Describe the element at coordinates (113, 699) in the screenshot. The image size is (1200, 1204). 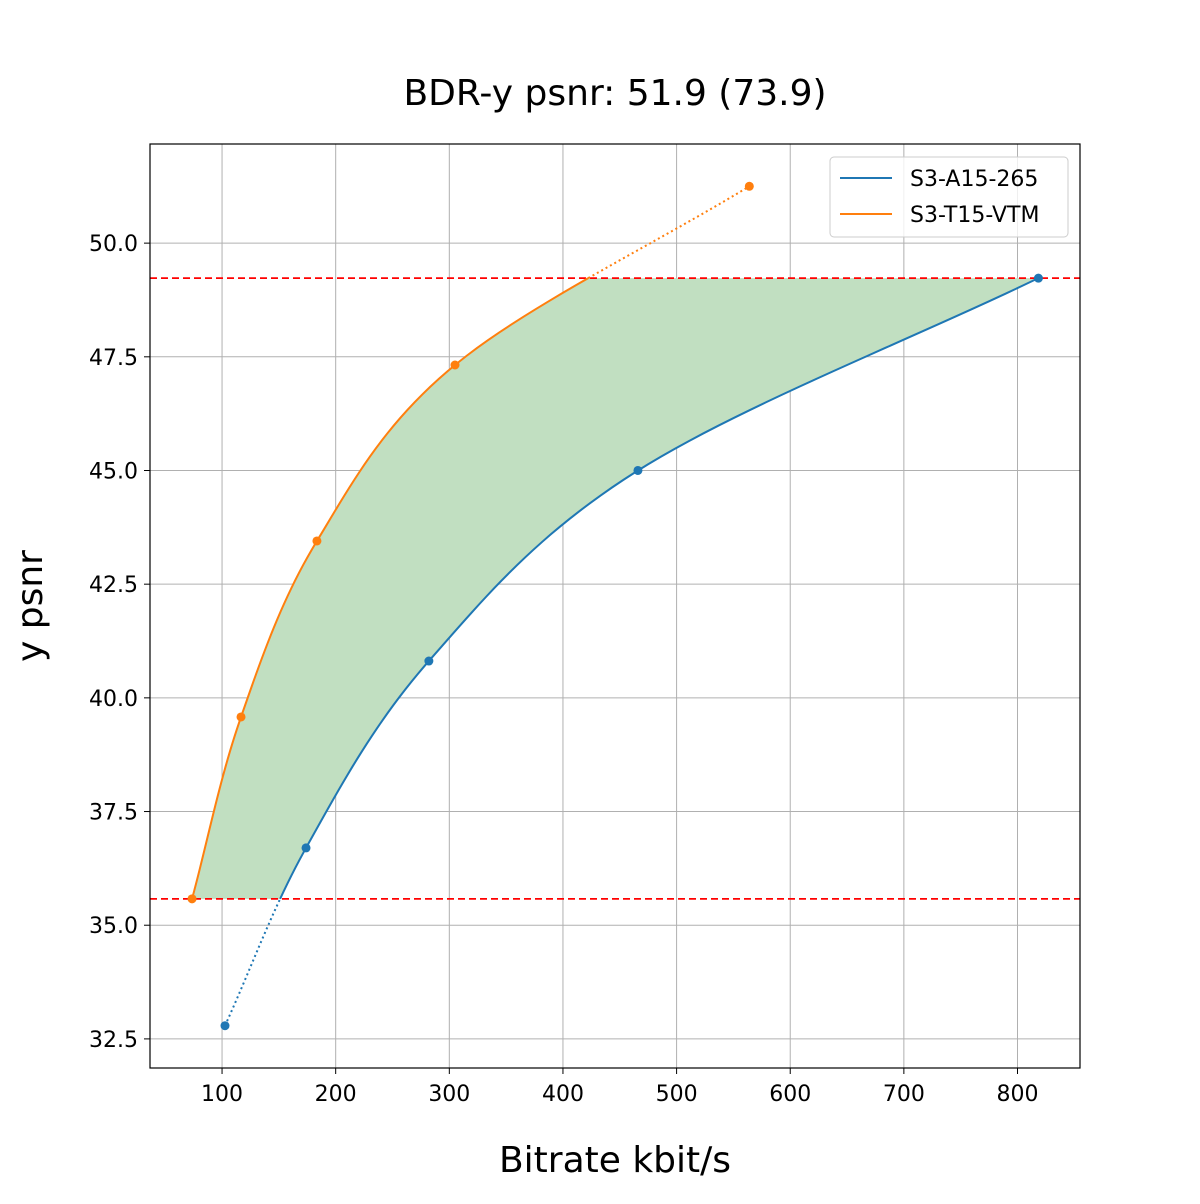
I see `y-tick-label: 40.0` at that location.